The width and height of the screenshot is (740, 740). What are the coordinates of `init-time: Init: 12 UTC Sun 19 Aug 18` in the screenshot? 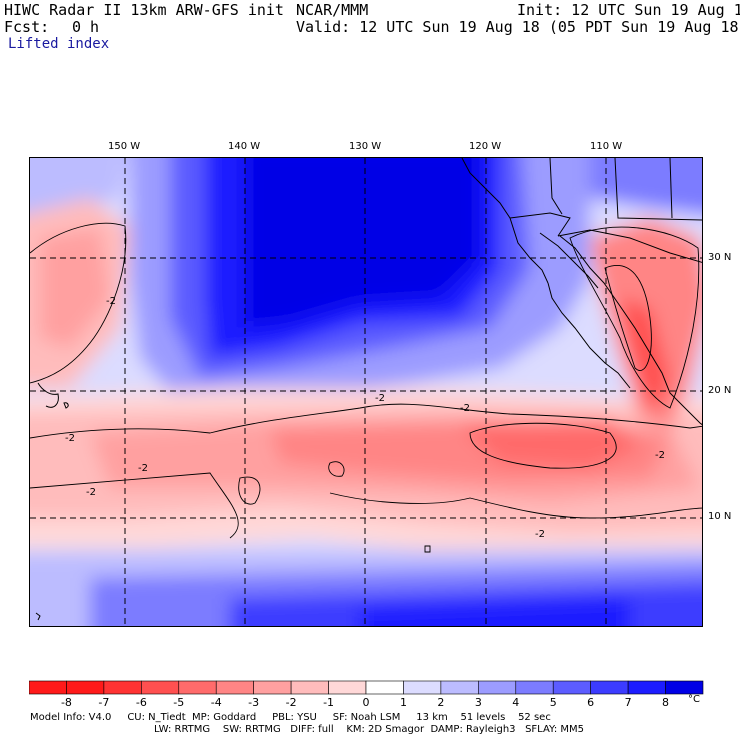 It's located at (628, 10).